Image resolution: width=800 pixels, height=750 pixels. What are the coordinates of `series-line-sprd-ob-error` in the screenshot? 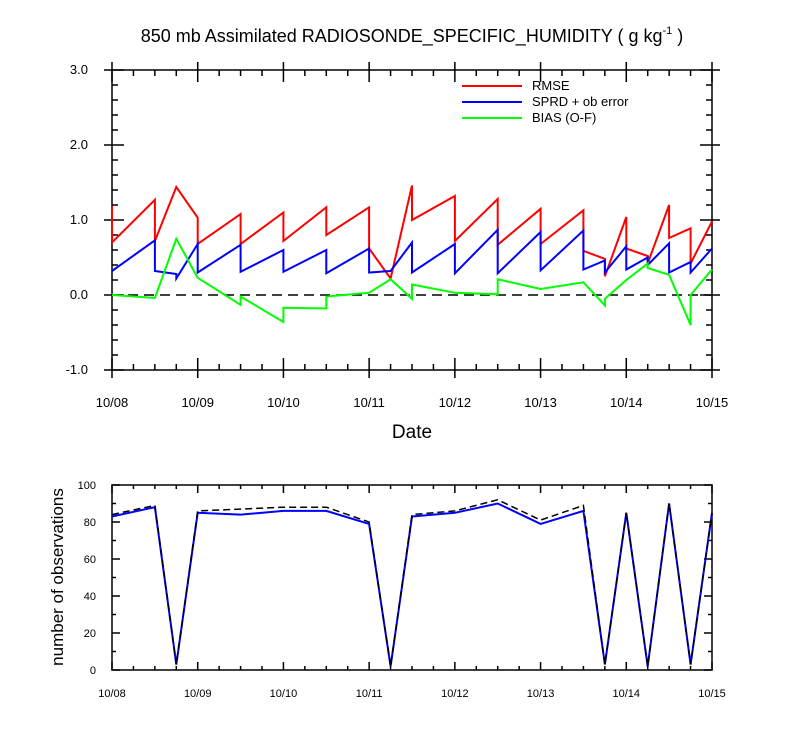 It's located at (412, 255).